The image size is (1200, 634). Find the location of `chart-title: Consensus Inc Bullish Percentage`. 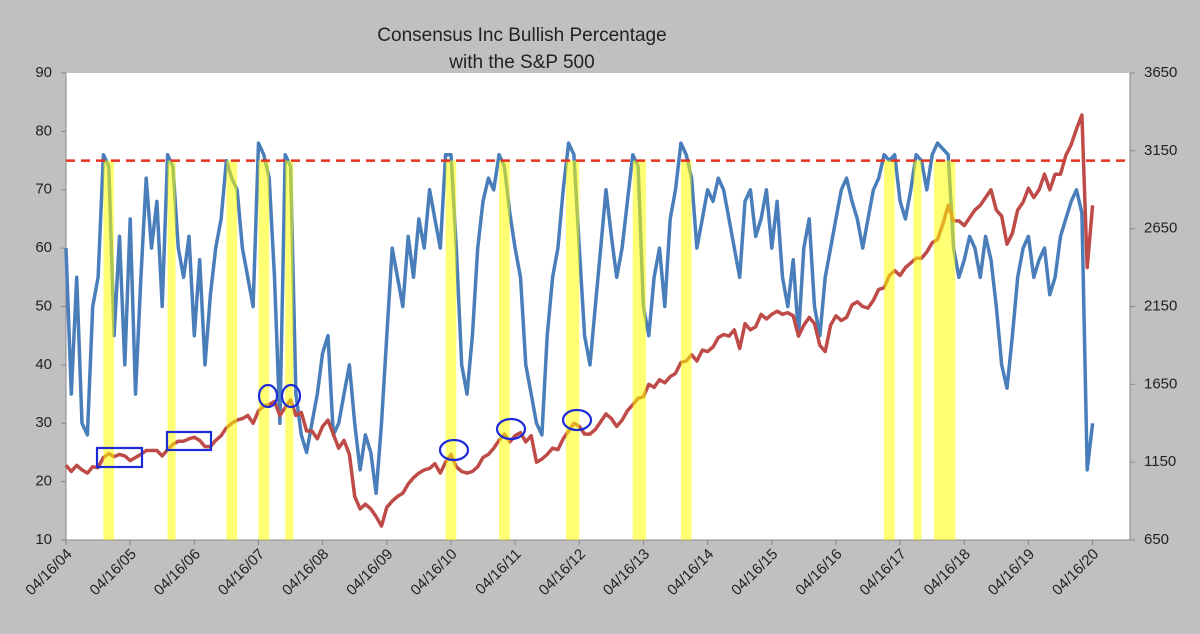

chart-title: Consensus Inc Bullish Percentage is located at coordinates (521, 35).